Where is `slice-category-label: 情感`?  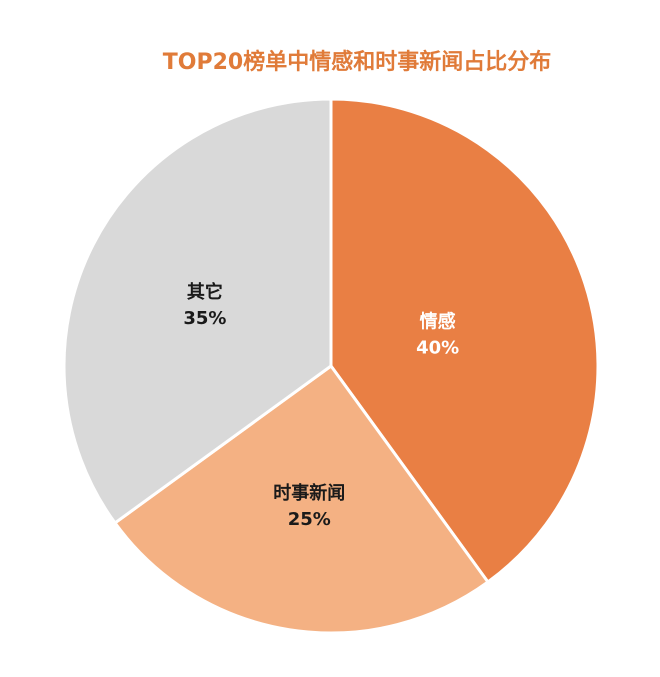 slice-category-label: 情感 is located at coordinates (438, 321).